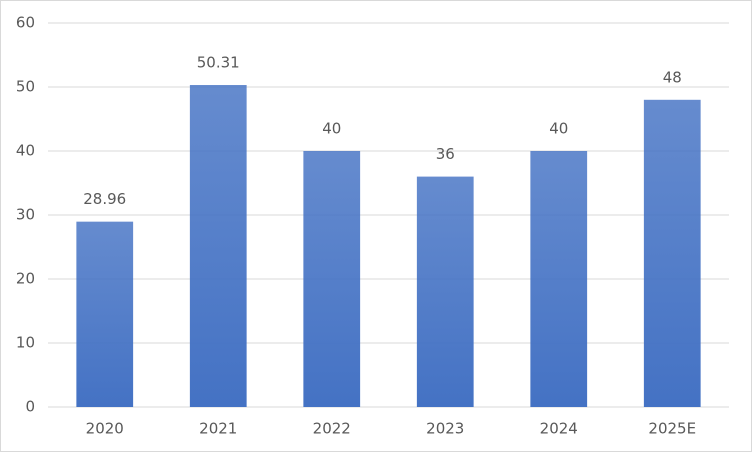 The image size is (752, 452). What do you see at coordinates (30, 407) in the screenshot?
I see `y-tick-label: 0` at bounding box center [30, 407].